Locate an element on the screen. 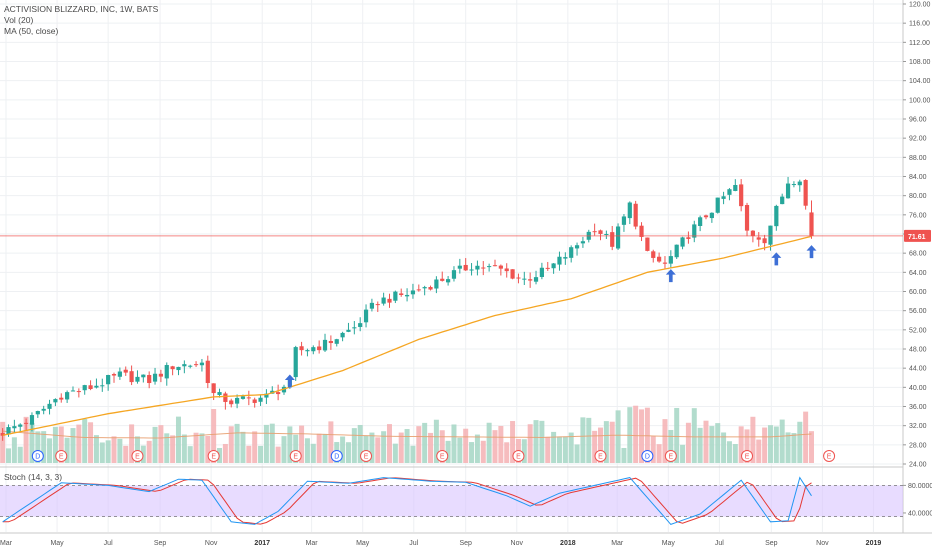  dividend-marker is located at coordinates (647, 456).